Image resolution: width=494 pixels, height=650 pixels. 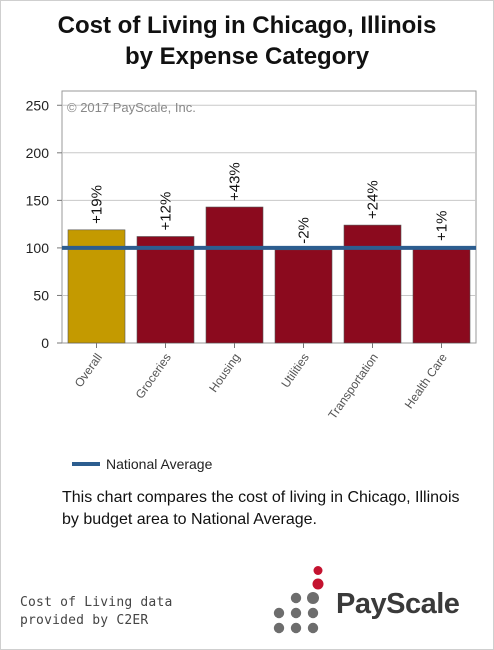 I want to click on bar-health-care, so click(x=441, y=295).